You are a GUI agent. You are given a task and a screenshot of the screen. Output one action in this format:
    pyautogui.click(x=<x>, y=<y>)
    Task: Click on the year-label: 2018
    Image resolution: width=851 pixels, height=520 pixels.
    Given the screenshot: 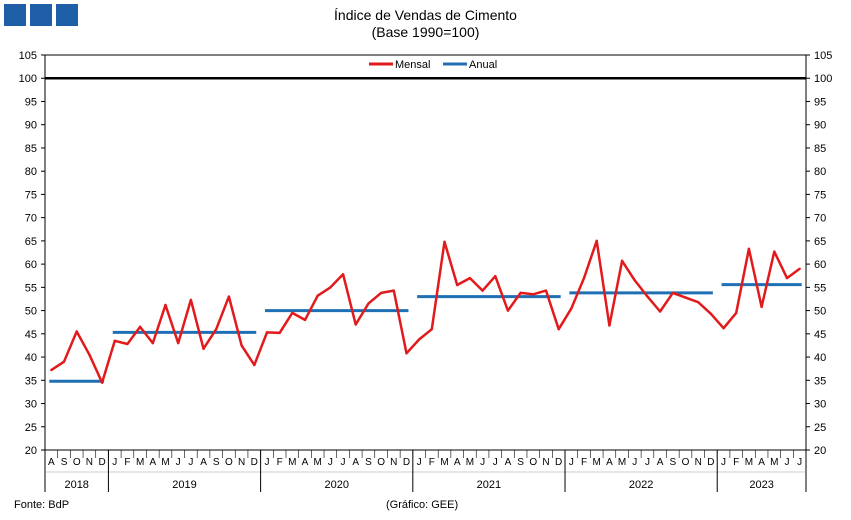 What is the action you would take?
    pyautogui.click(x=76, y=485)
    